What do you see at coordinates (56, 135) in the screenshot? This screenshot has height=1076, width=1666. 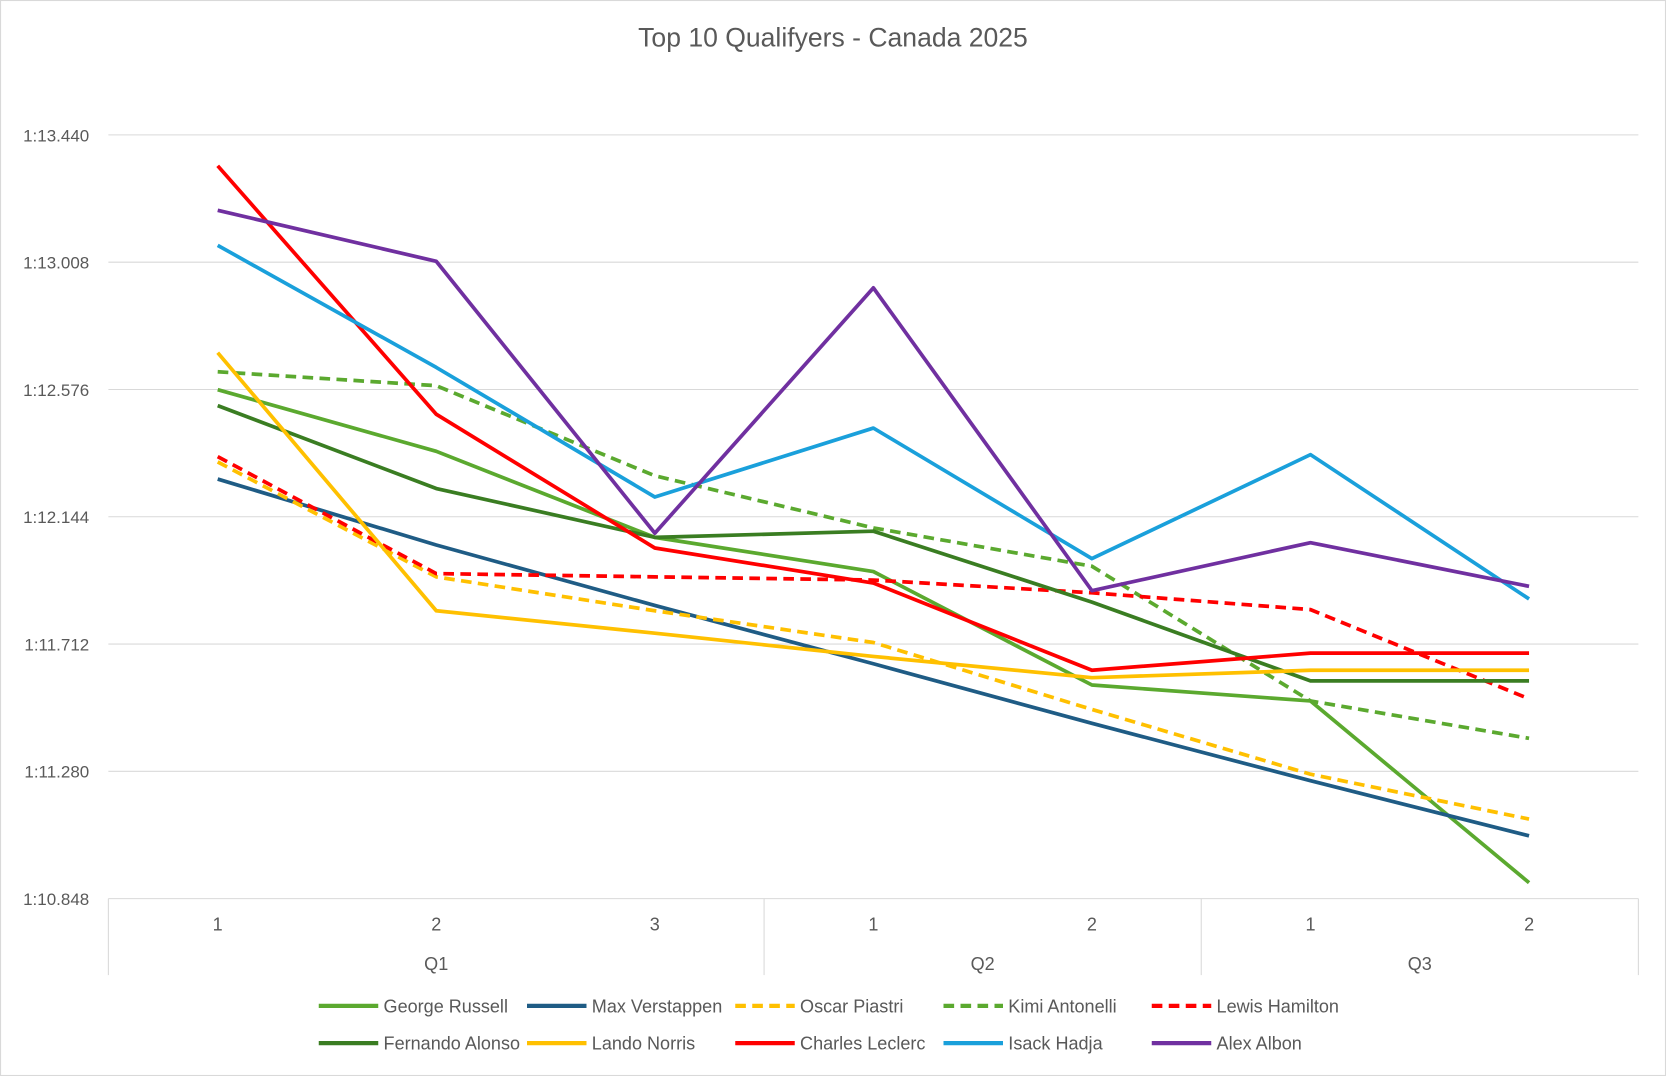 I see `y-tick-label: 1:13.440` at bounding box center [56, 135].